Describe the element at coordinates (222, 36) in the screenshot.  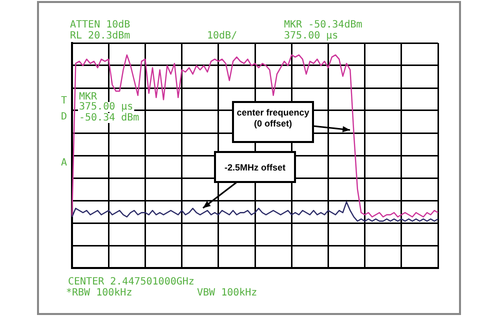
I see `text: 10dB/` at that location.